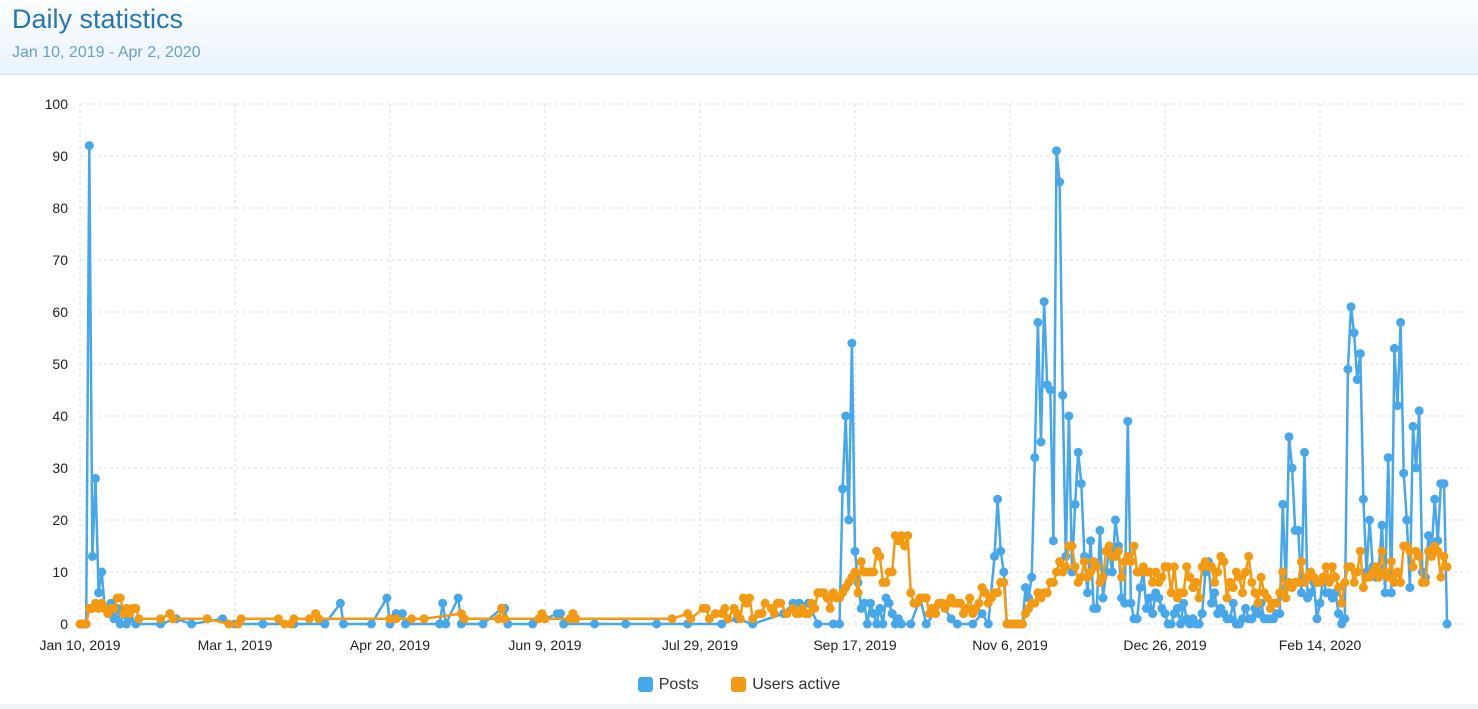 Image resolution: width=1478 pixels, height=709 pixels. What do you see at coordinates (60, 364) in the screenshot?
I see `y-tick-label: 50` at bounding box center [60, 364].